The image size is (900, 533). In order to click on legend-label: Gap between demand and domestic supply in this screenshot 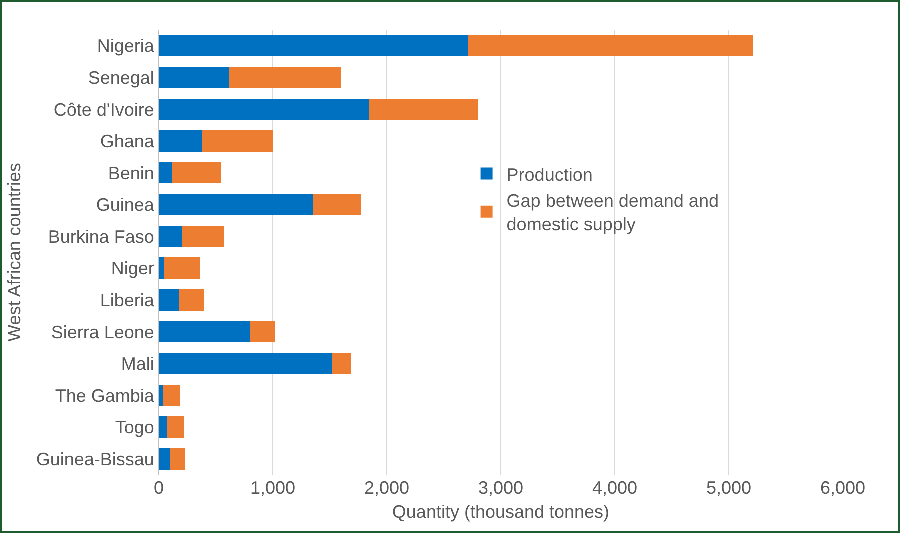, I will do `click(612, 213)`.